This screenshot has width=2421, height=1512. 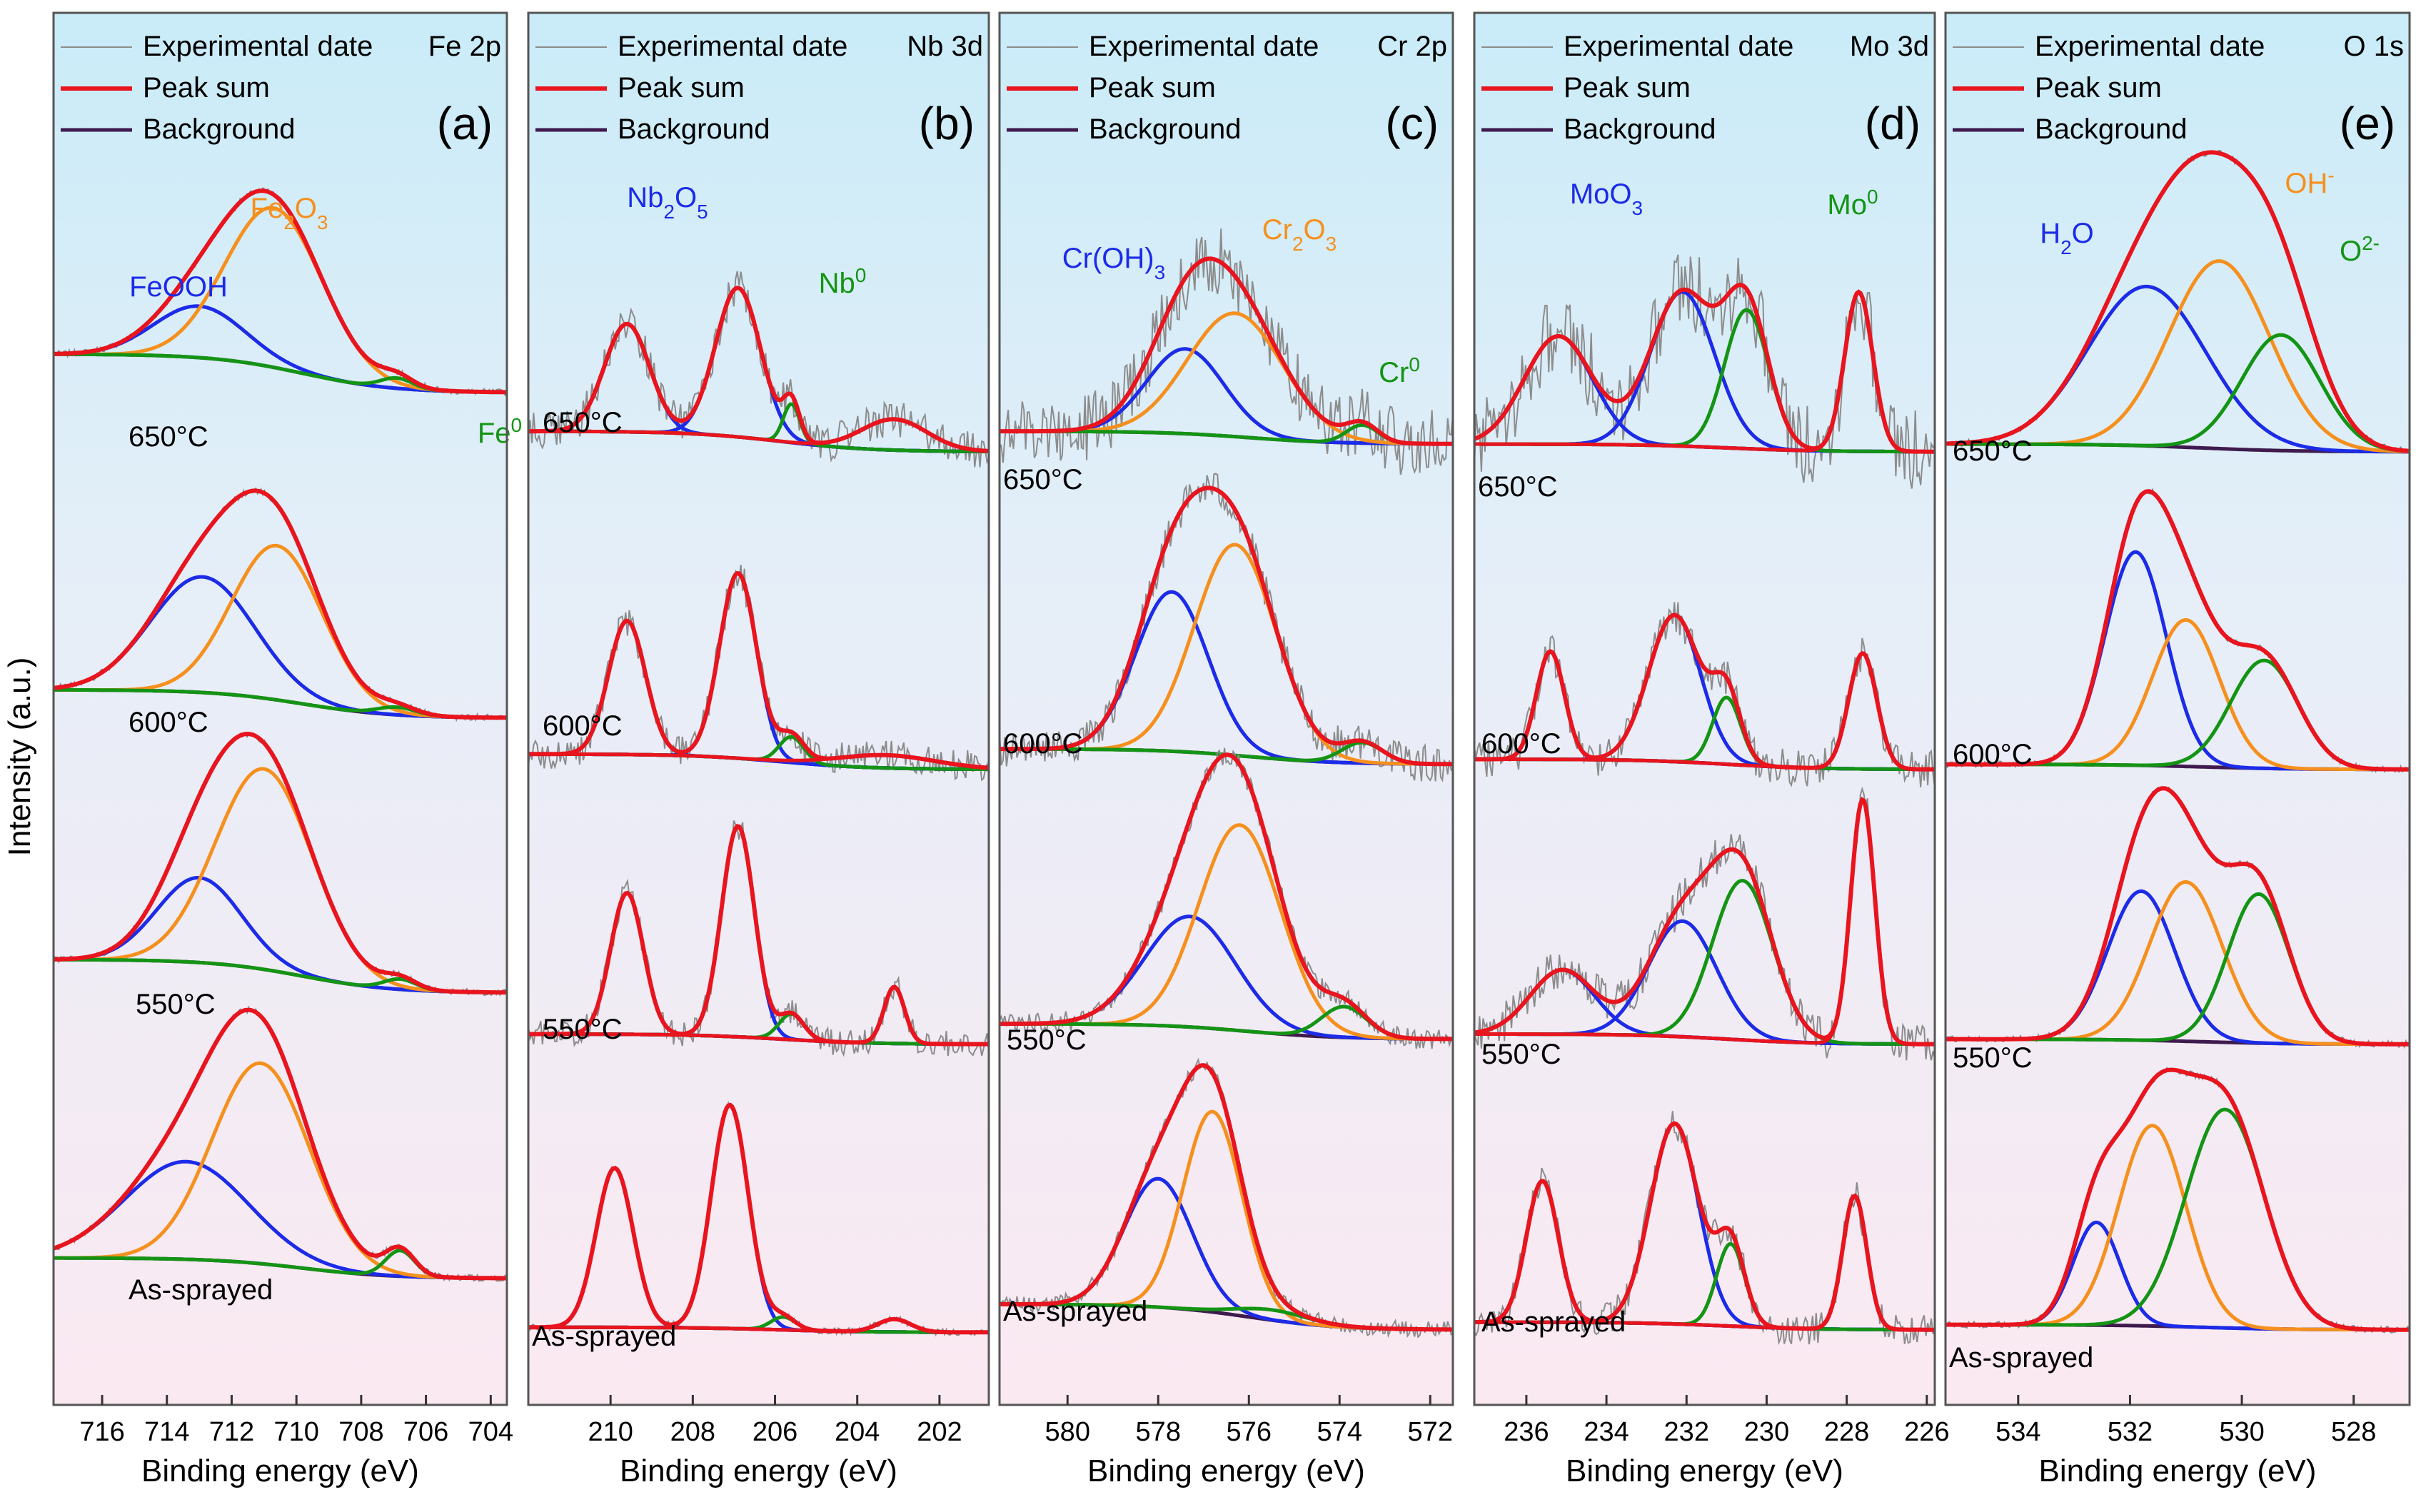 What do you see at coordinates (2178, 88) in the screenshot?
I see `legend: Experimental date O 1s Peak sum Background` at bounding box center [2178, 88].